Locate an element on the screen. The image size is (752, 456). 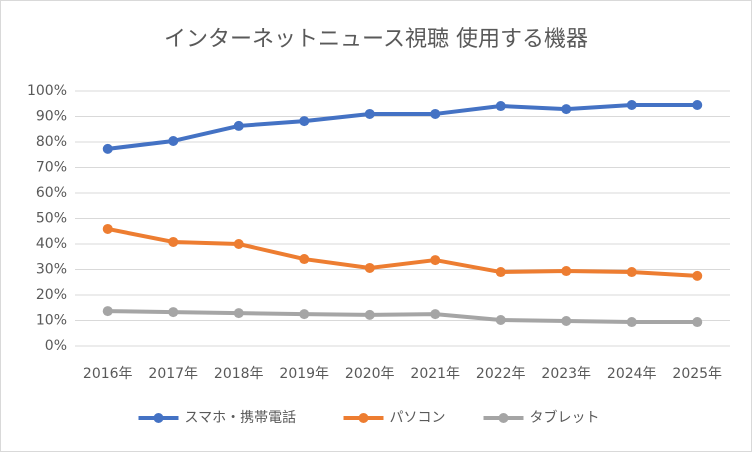
y-tick-label: 10% is located at coordinates (51, 321).